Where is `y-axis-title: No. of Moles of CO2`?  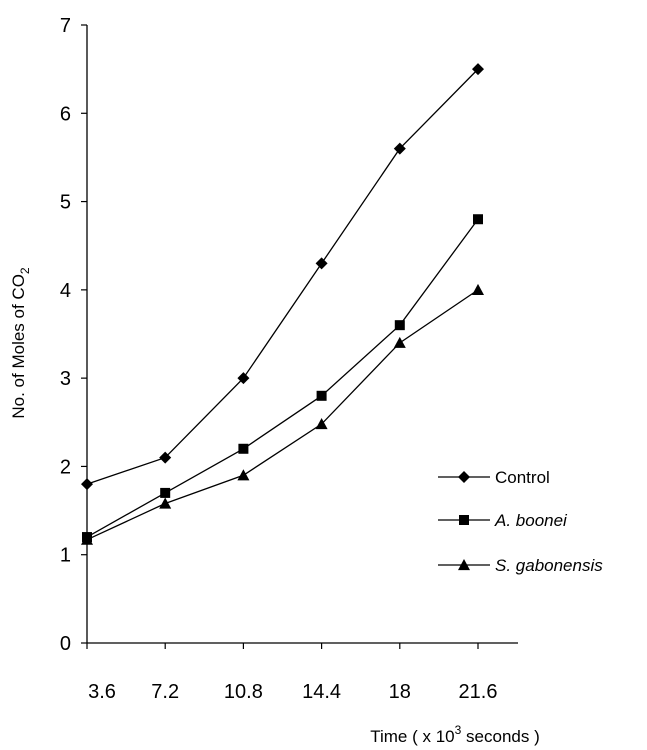 y-axis-title: No. of Moles of CO2 is located at coordinates (20, 343).